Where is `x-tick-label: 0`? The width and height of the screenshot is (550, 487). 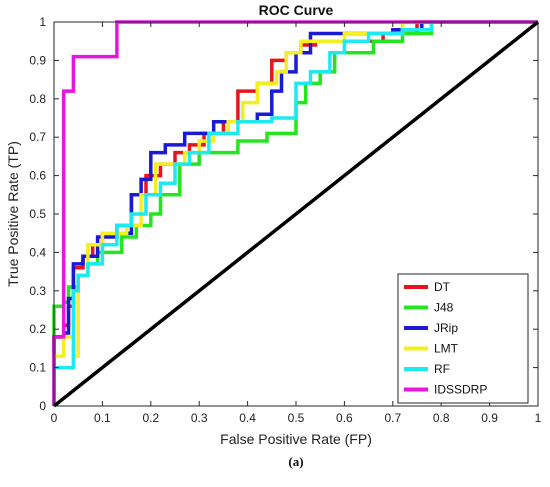
x-tick-label: 0 is located at coordinates (54, 418).